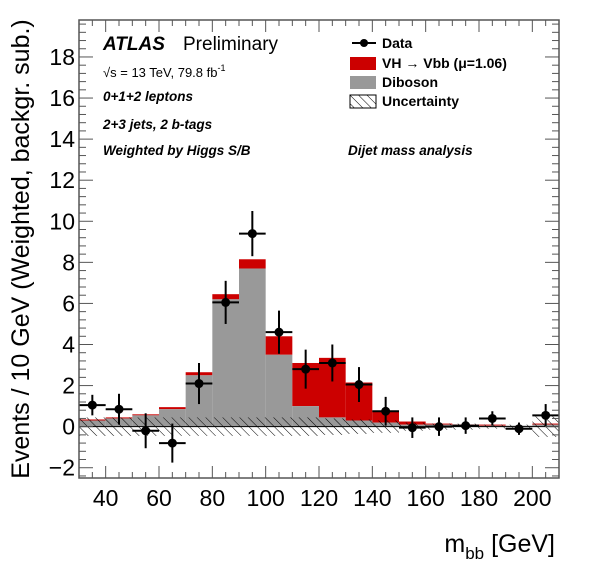 This screenshot has height=569, width=600. What do you see at coordinates (420, 101) in the screenshot?
I see `svg-text: Uncertainty` at bounding box center [420, 101].